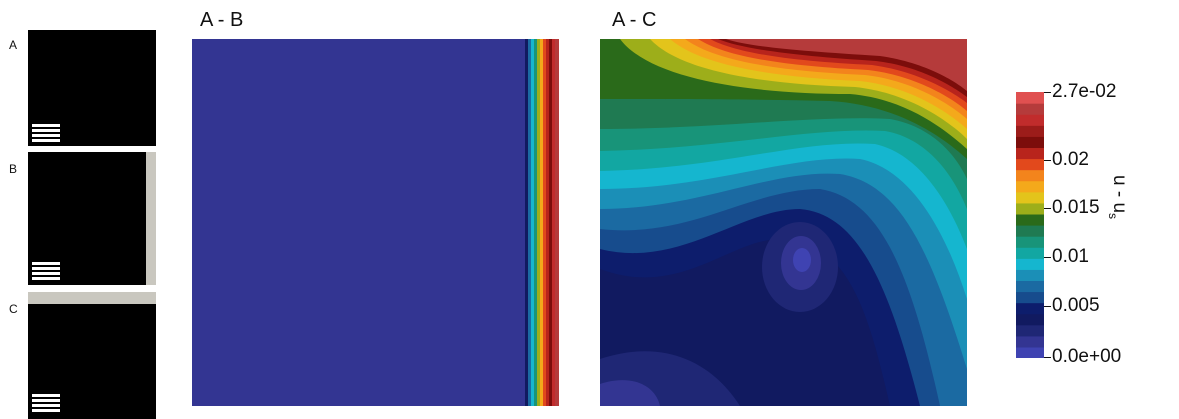 The image size is (1179, 419). I want to click on colorbar-title-main: u - u, so click(1119, 194).